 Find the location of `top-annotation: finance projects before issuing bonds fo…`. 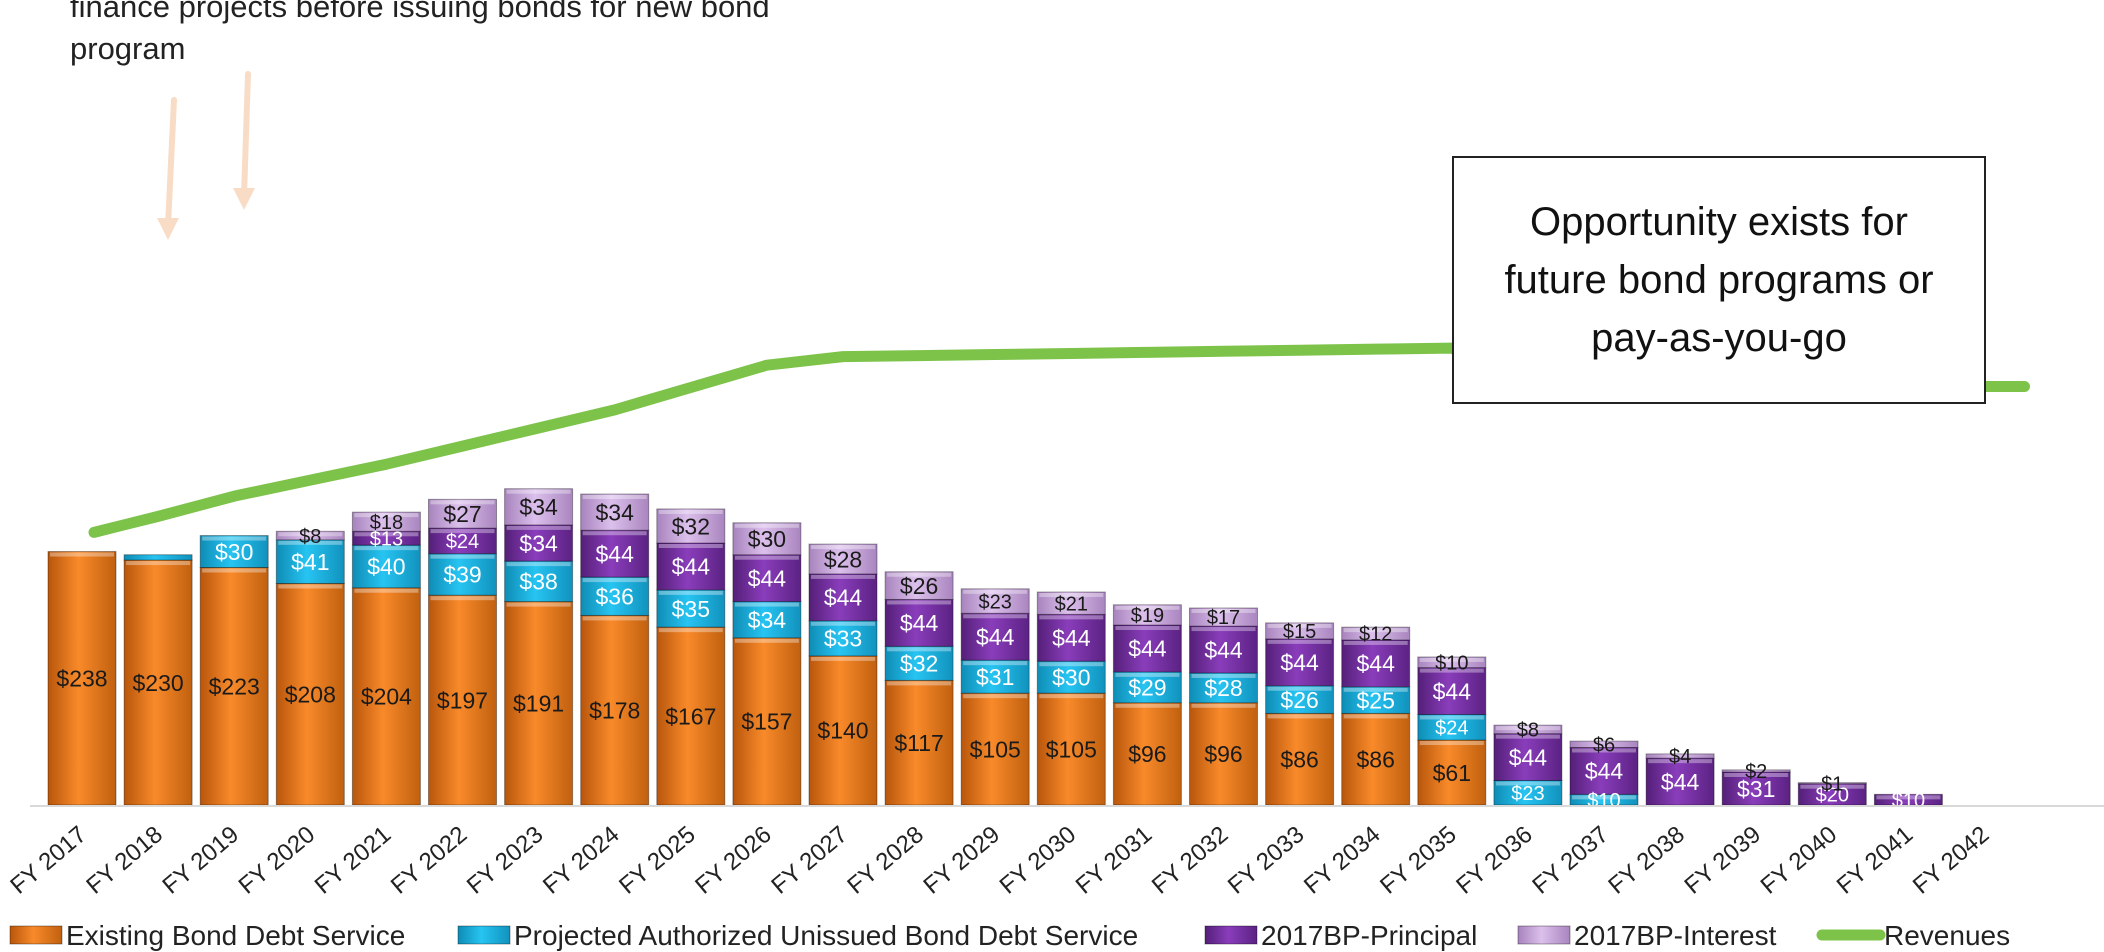

top-annotation: finance projects before issuing bonds fo… is located at coordinates (420, 33).